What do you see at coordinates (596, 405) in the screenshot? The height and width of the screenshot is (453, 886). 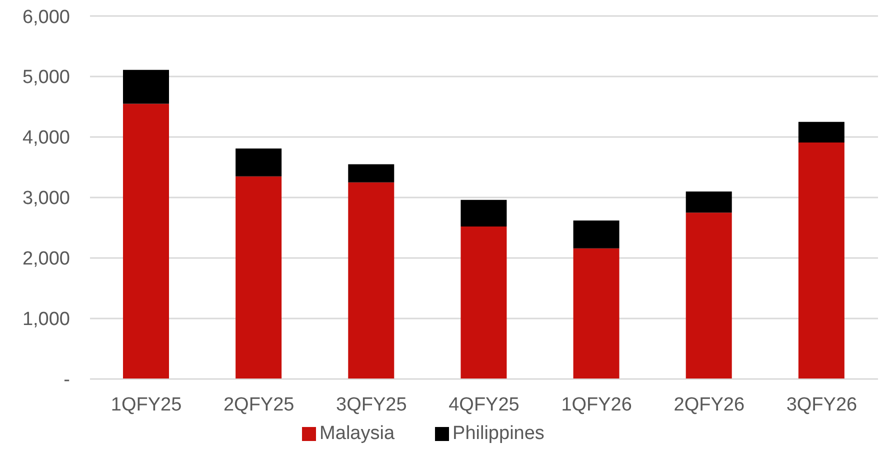 I see `x-tick-label: 1QFY26` at bounding box center [596, 405].